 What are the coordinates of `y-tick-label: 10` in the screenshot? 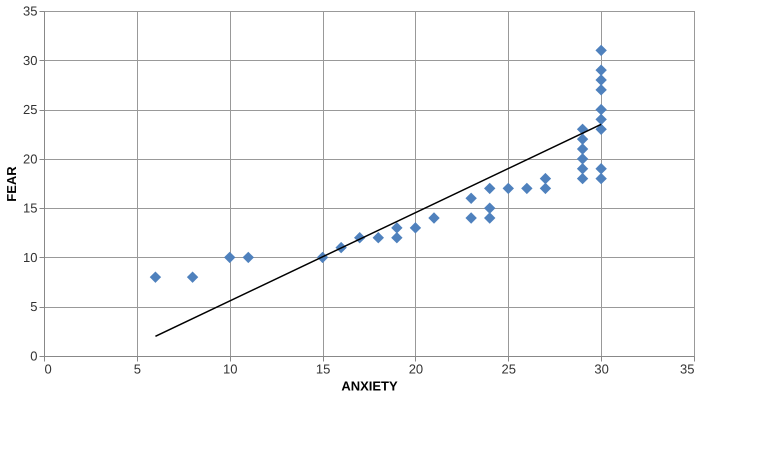 It's located at (30, 257).